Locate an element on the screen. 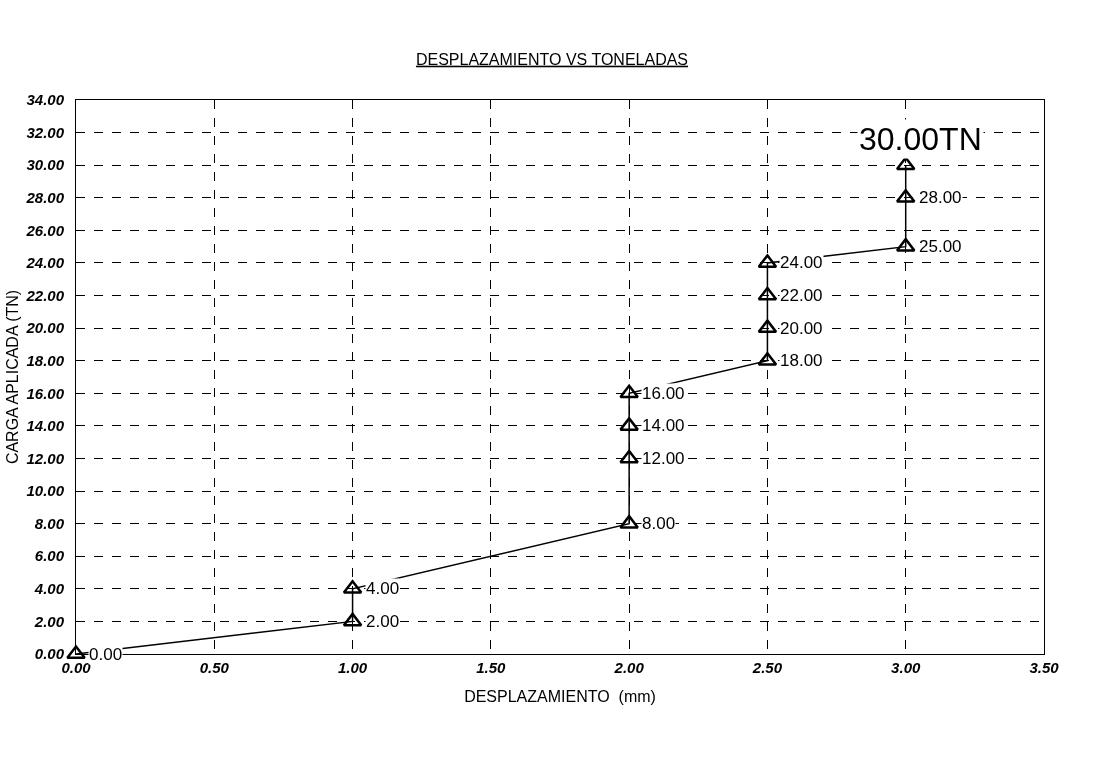  data-label: 4.00 is located at coordinates (383, 588).